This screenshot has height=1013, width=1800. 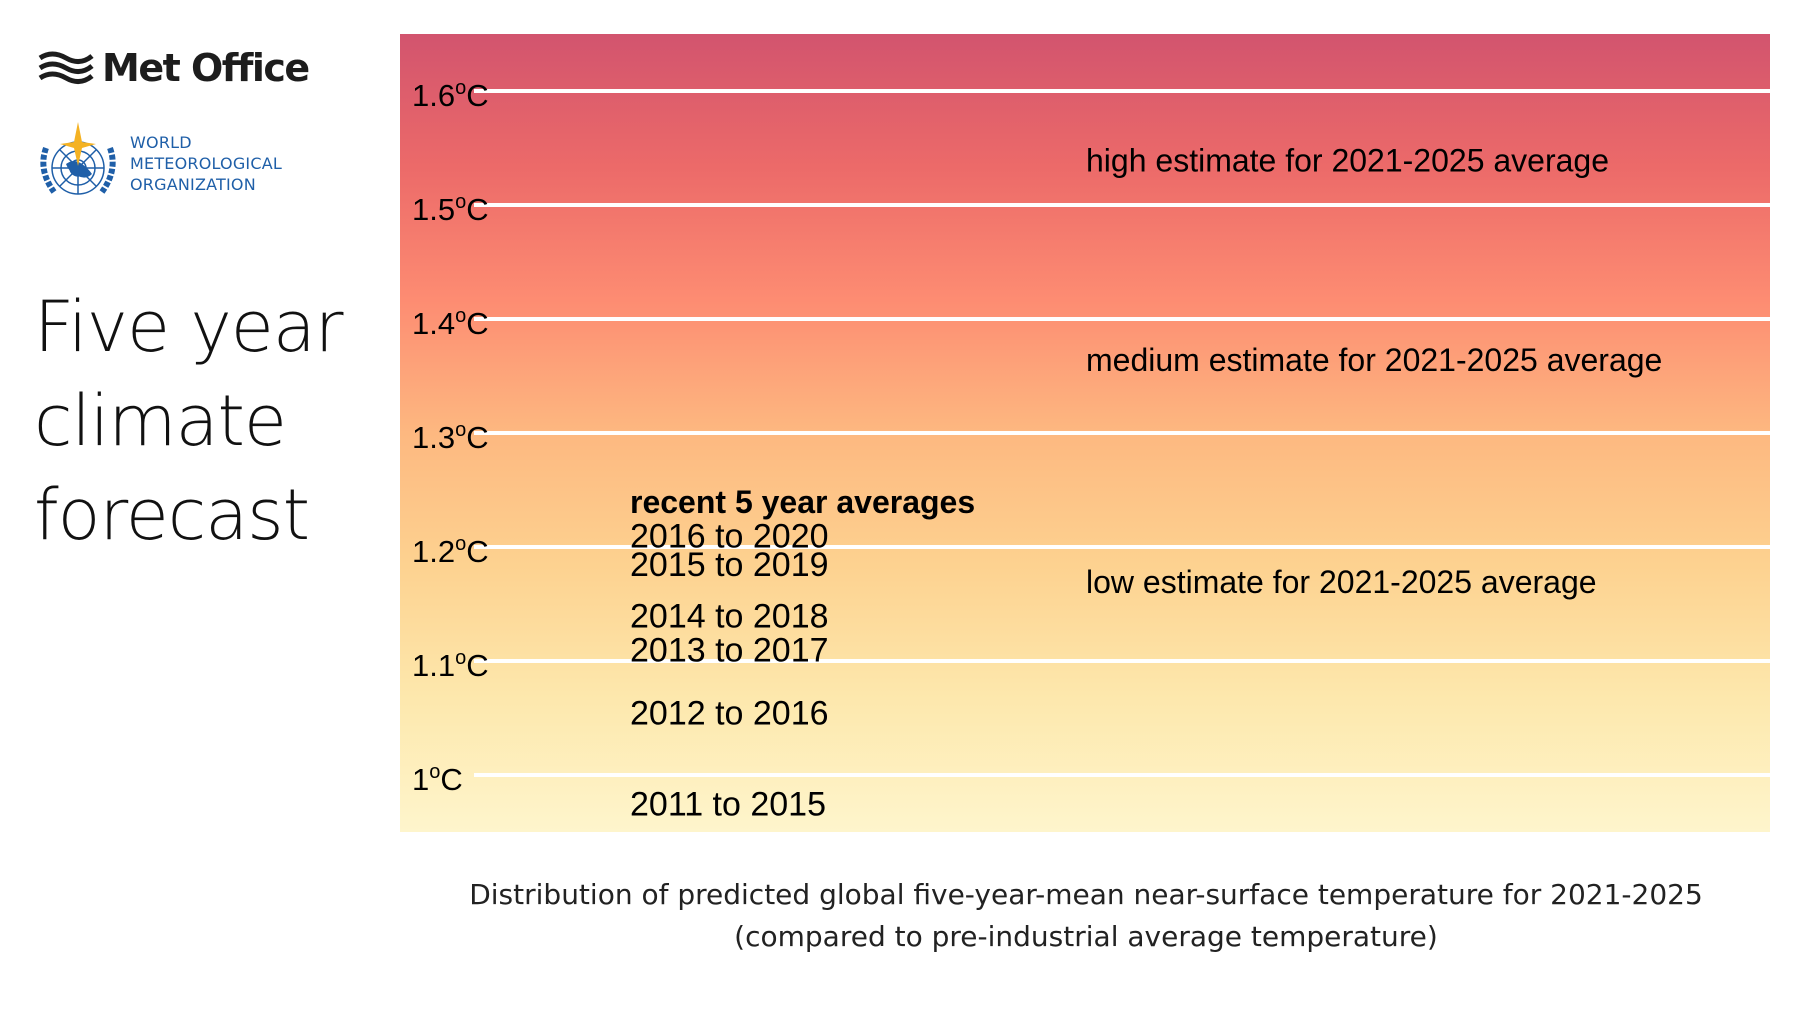 I want to click on wmo-wordmark: WORLD METEOROLOGICAL ORGANIZATION, so click(x=206, y=163).